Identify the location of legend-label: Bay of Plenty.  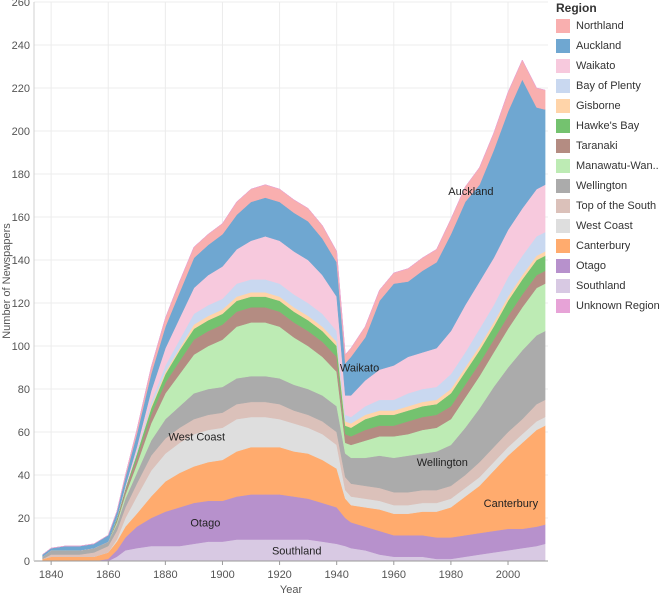
(608, 86).